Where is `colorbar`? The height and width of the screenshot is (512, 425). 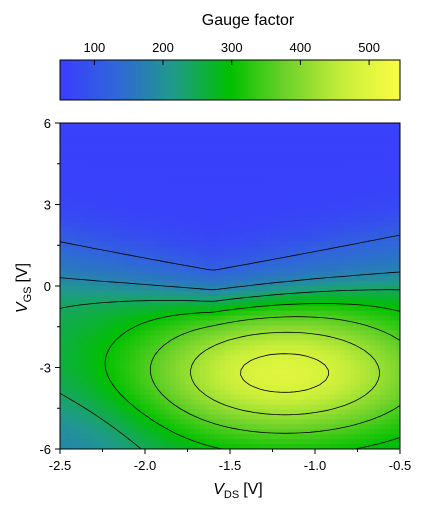
colorbar is located at coordinates (230, 80).